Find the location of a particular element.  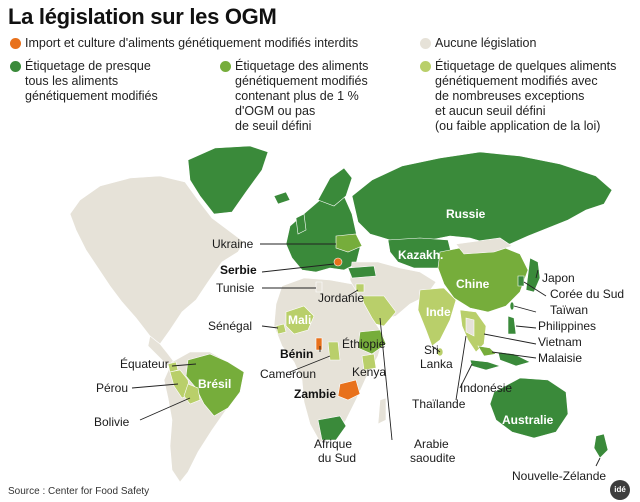

japan is located at coordinates (533, 275).